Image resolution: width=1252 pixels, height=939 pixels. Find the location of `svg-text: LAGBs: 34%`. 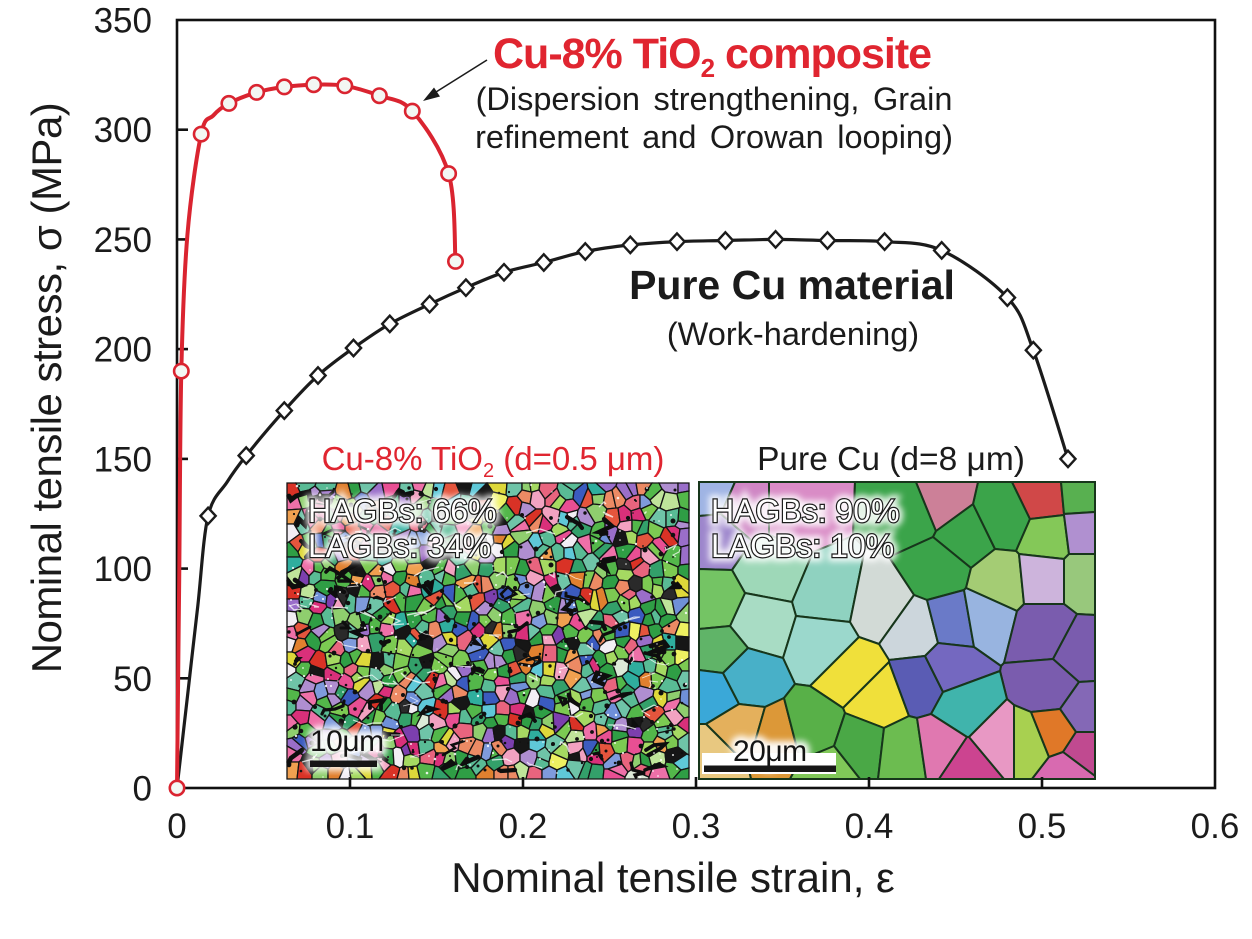

svg-text: LAGBs: 34% is located at coordinates (399, 546).